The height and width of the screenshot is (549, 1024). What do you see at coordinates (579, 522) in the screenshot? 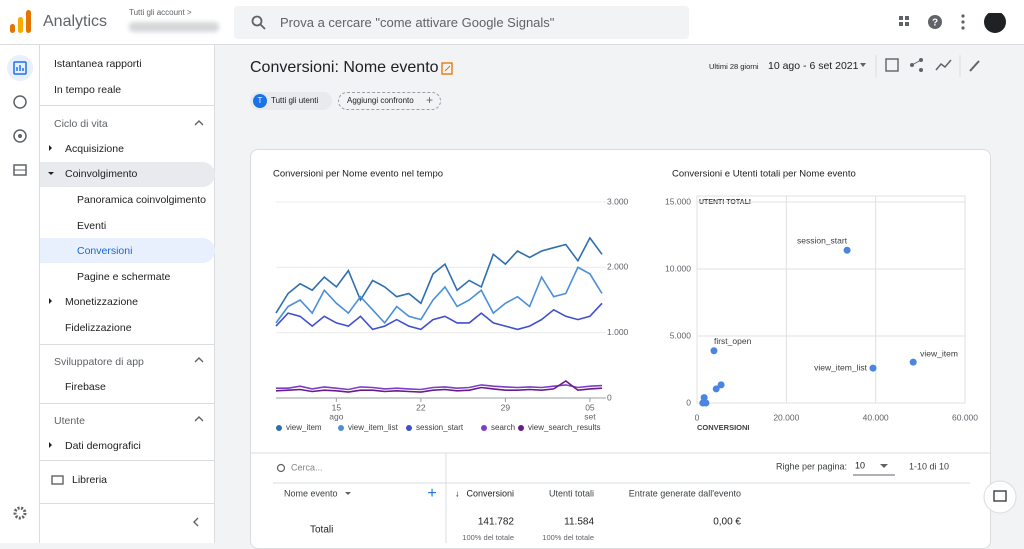
I see `total-value: 11.584` at bounding box center [579, 522].